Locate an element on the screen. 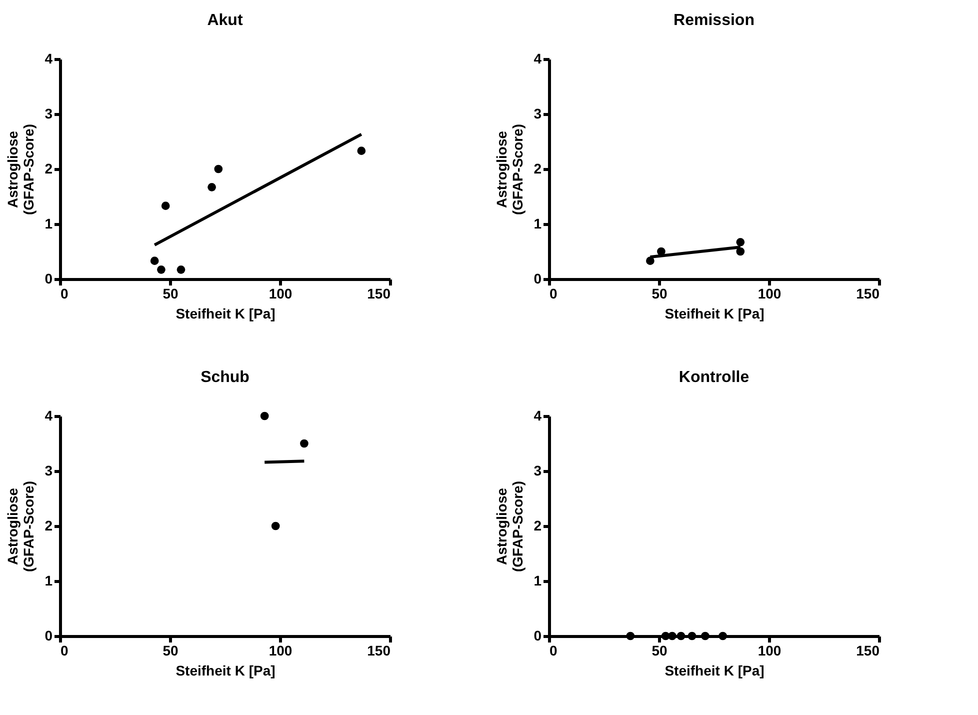 The image size is (978, 715). chart-title: Remission is located at coordinates (714, 20).